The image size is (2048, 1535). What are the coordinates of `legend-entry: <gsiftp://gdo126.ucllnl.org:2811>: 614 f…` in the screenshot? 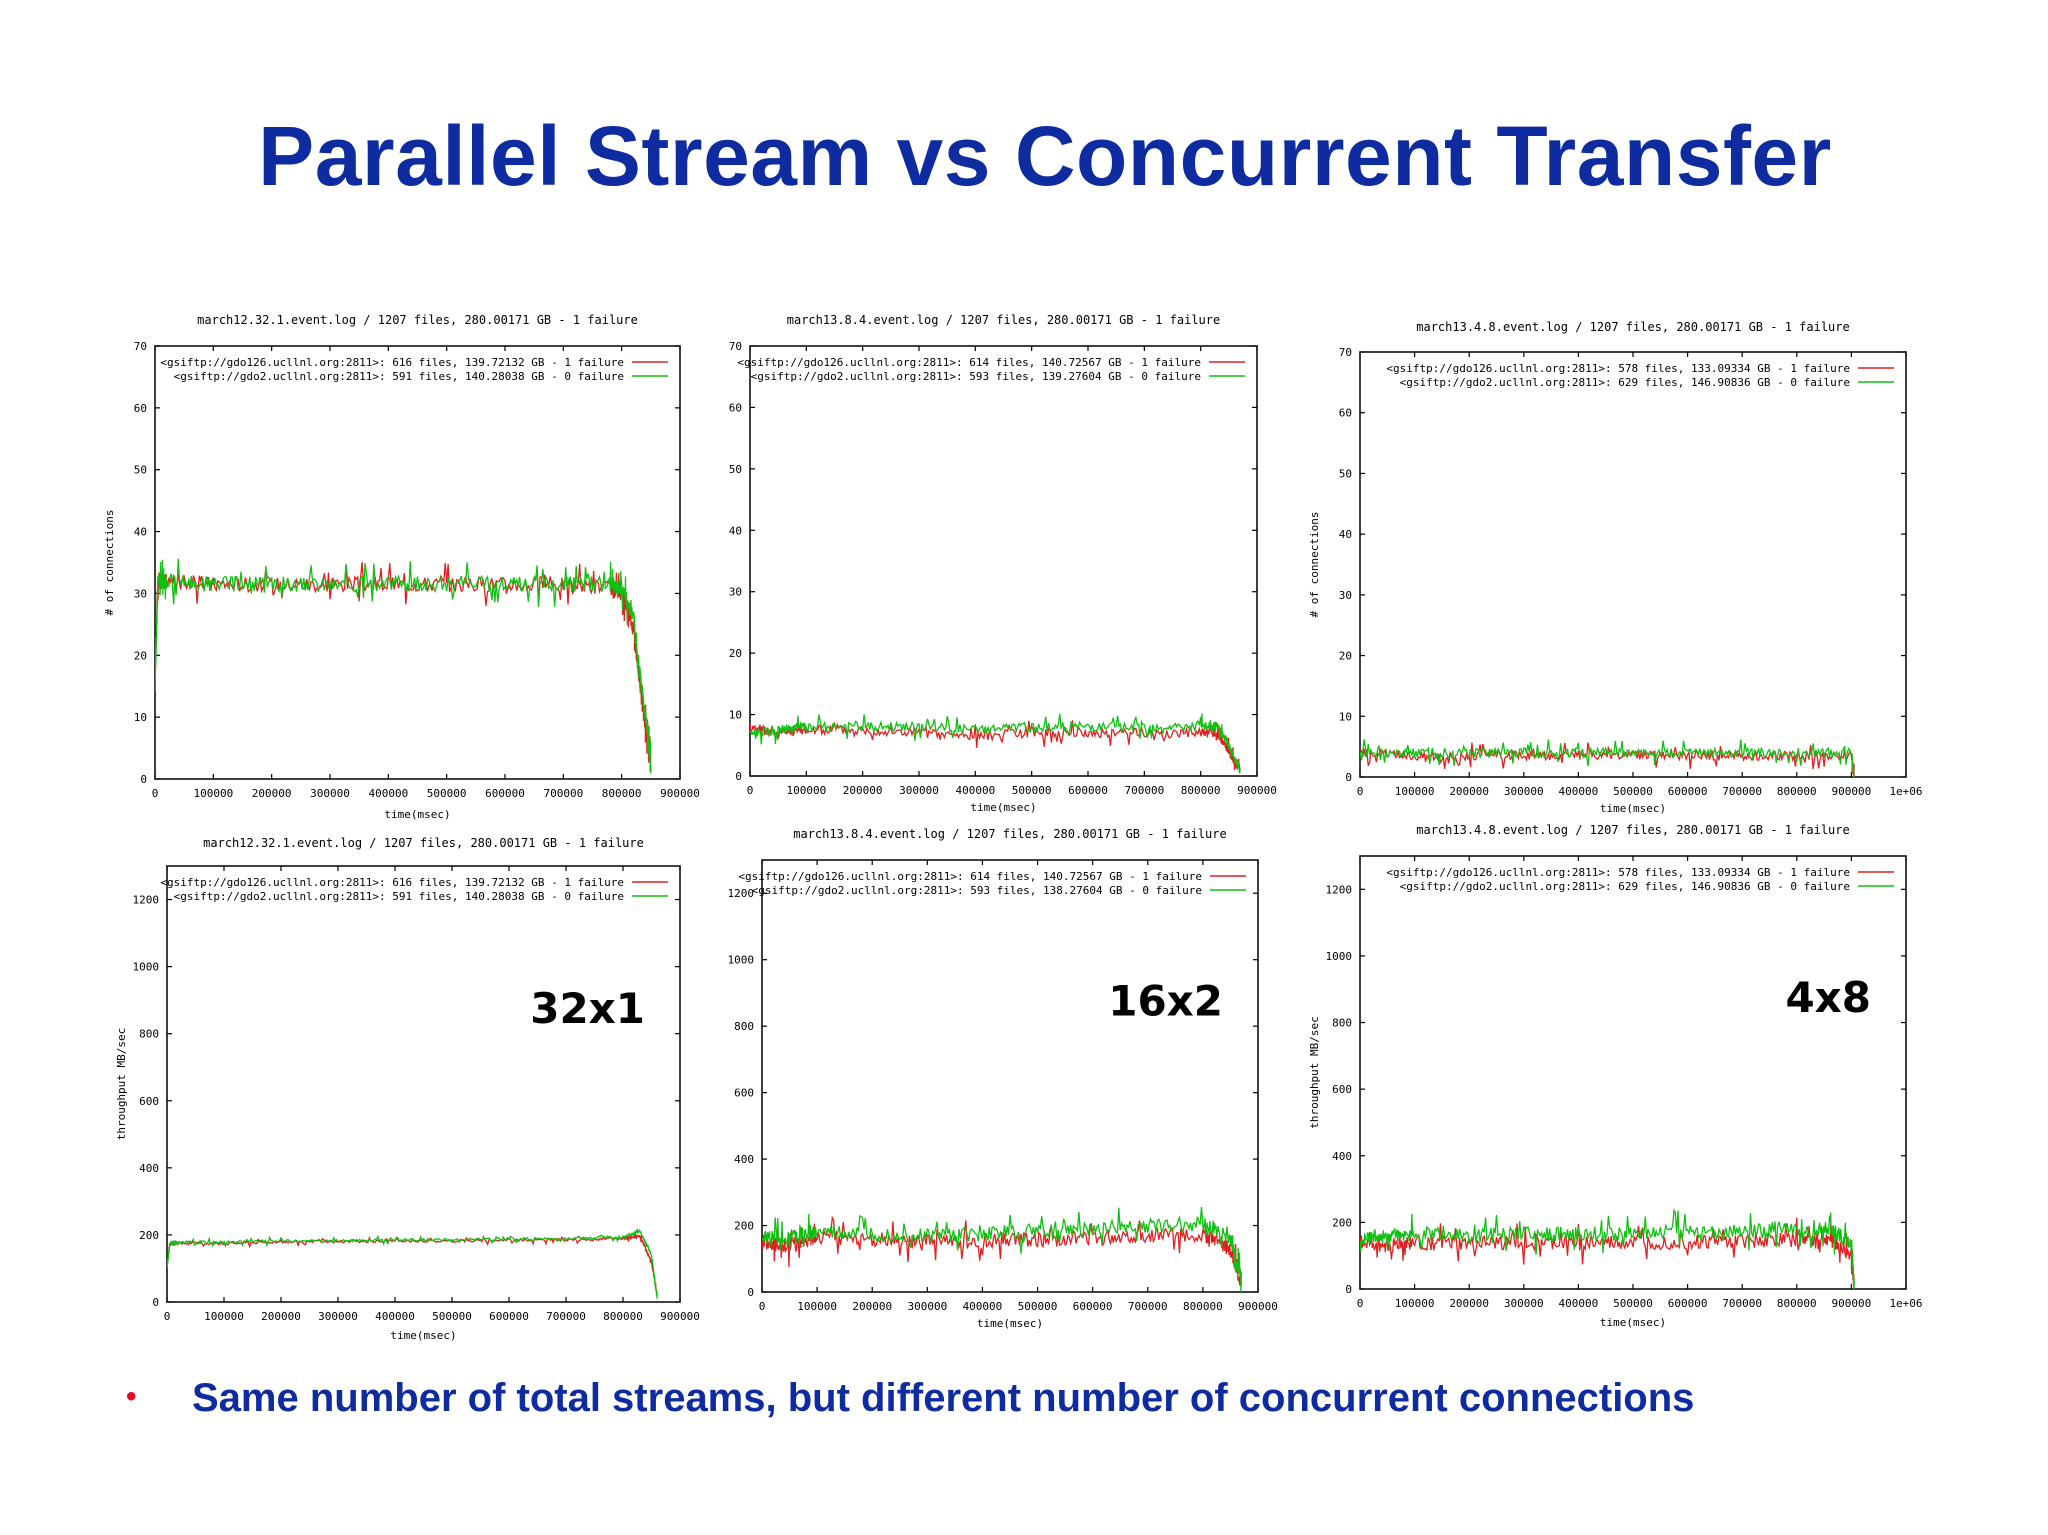 It's located at (970, 876).